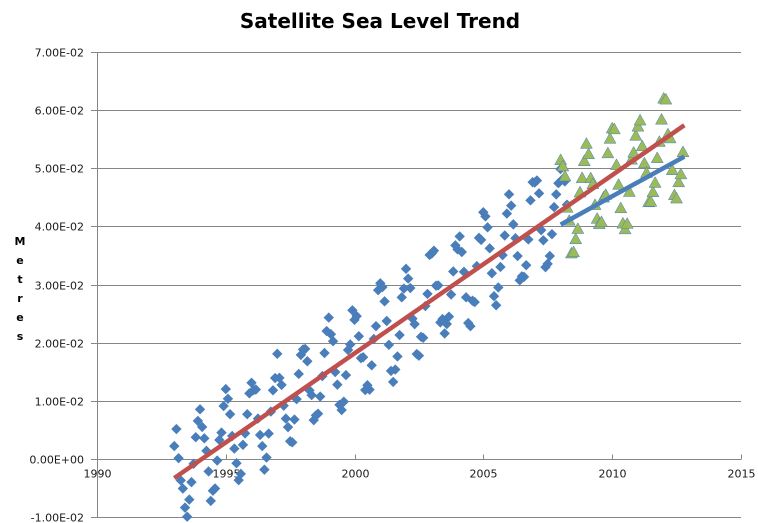  I want to click on y-tick-label: 7.00E-02, so click(59, 53).